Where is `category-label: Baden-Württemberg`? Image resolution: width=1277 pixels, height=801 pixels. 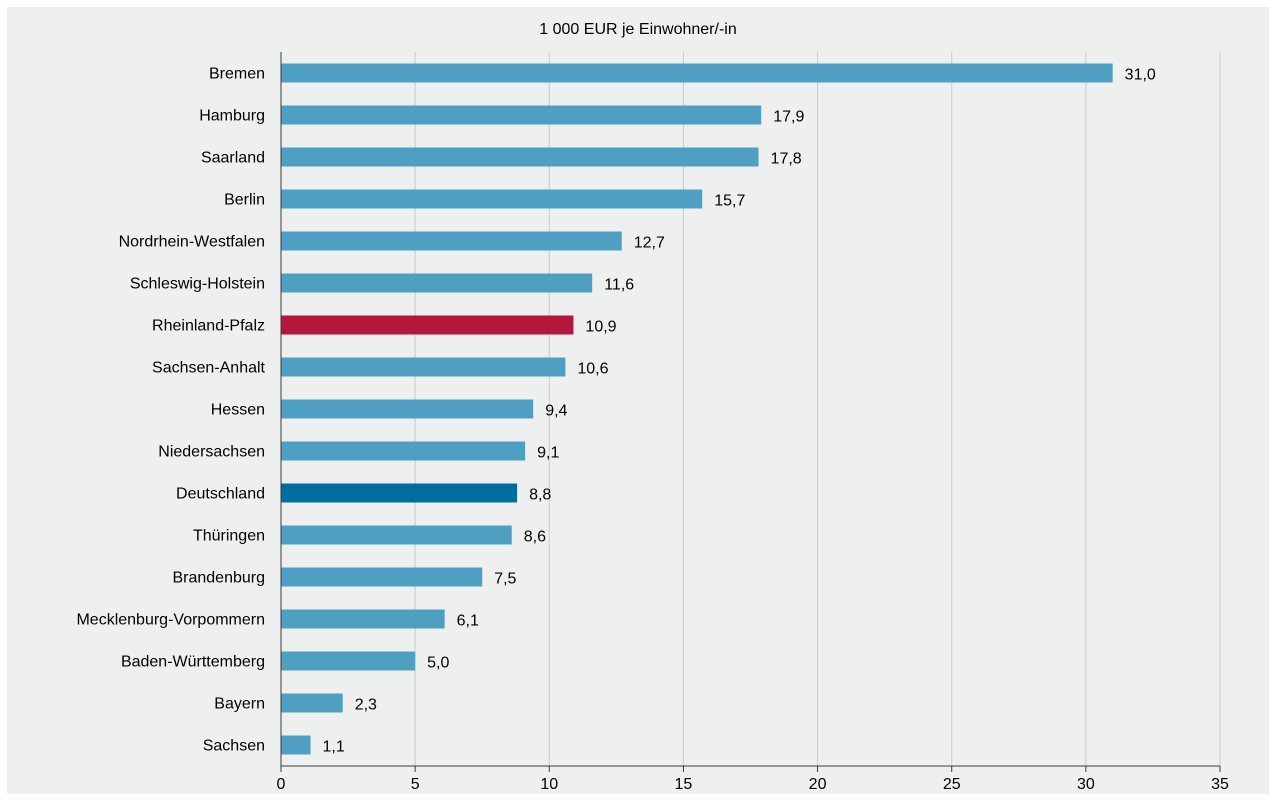 category-label: Baden-Württemberg is located at coordinates (193, 662).